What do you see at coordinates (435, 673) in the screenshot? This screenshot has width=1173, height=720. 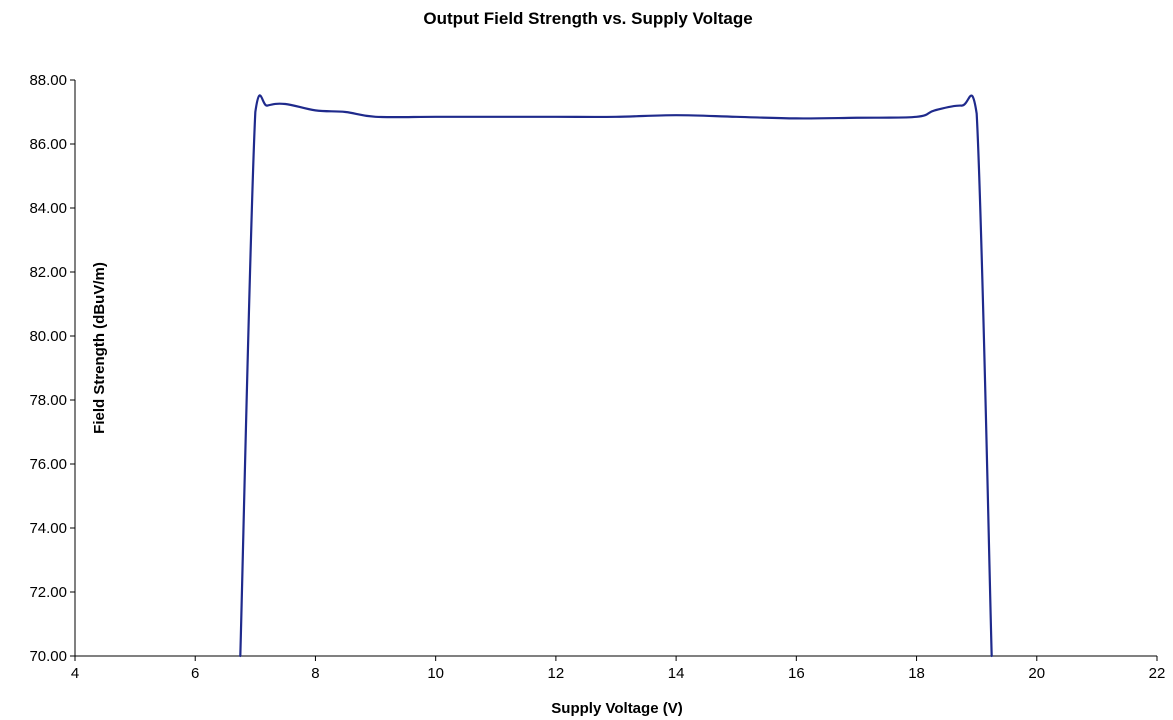 I see `x-tick-label: 10` at bounding box center [435, 673].